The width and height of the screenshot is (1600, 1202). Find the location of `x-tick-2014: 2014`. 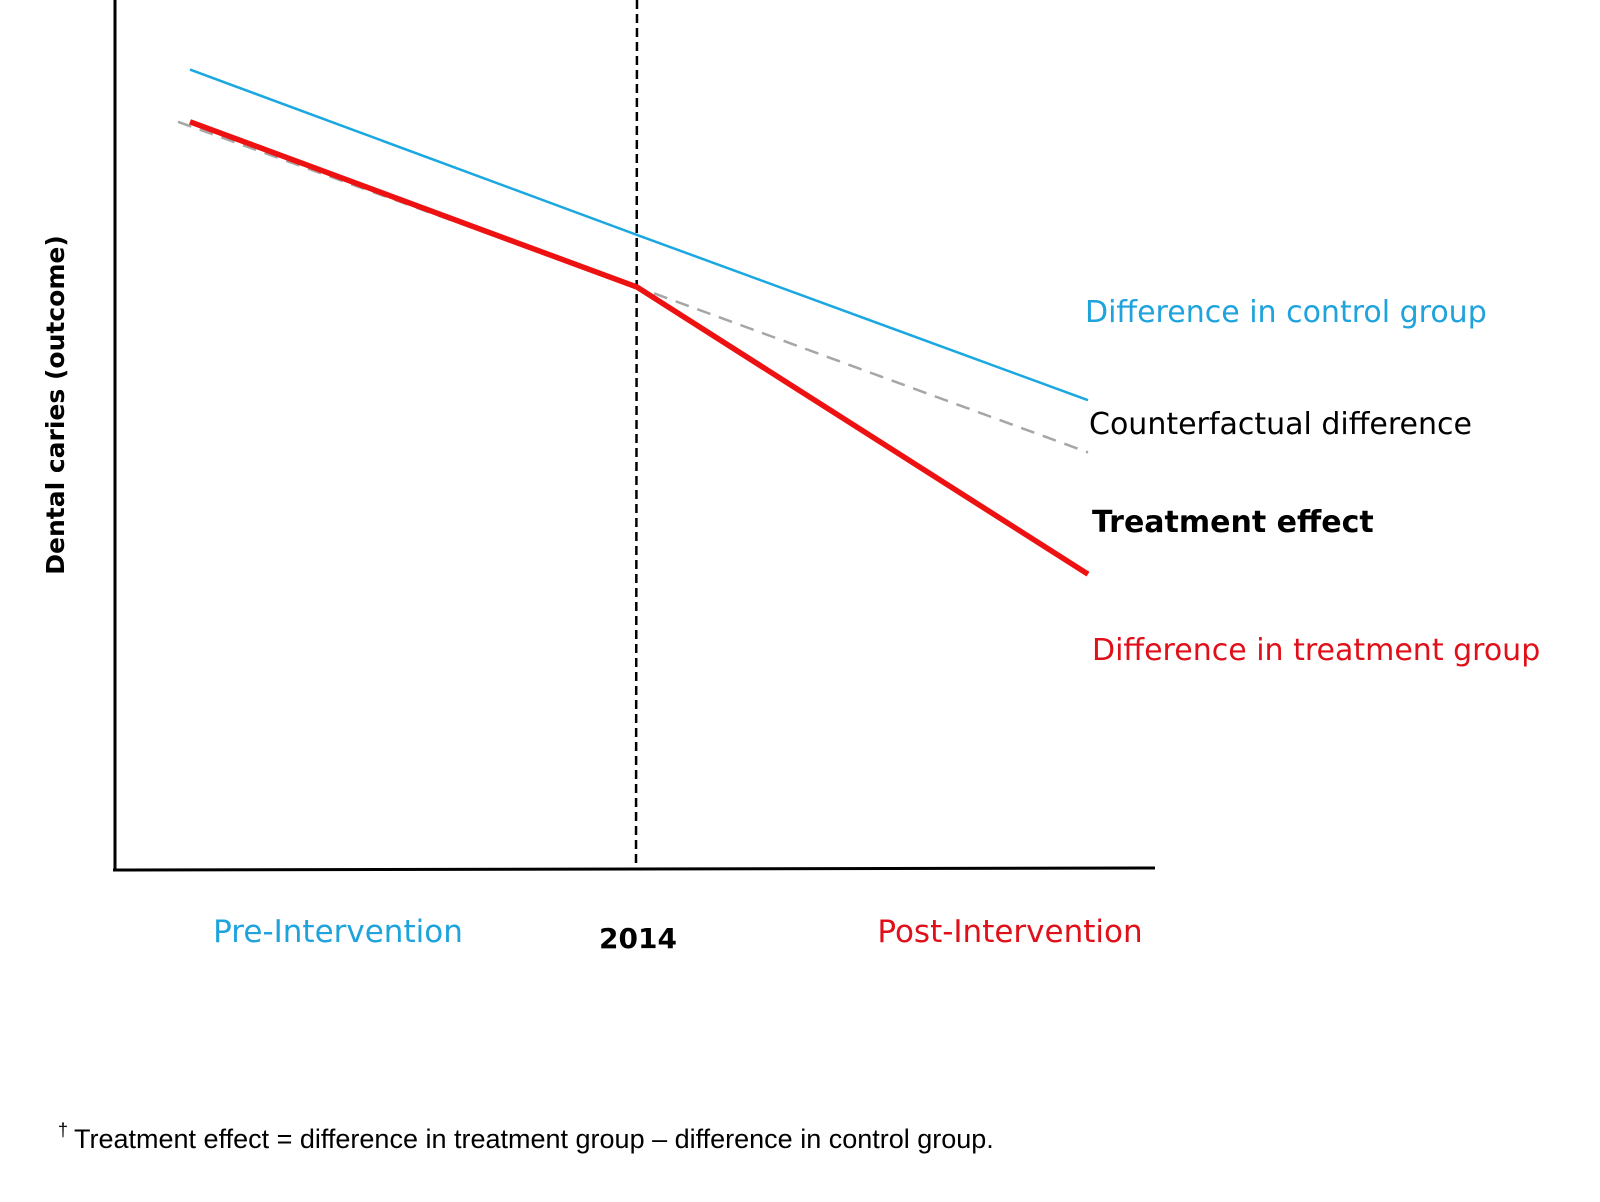

x-tick-2014: 2014 is located at coordinates (638, 938).